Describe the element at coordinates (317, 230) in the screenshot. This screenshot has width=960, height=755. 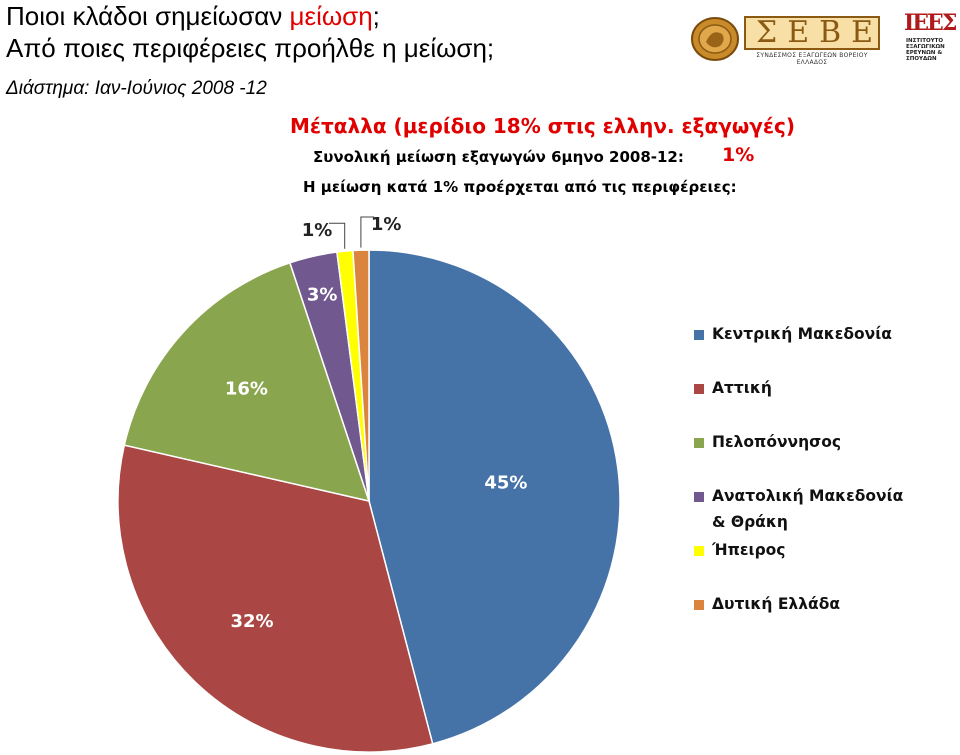
I see `data-label-5: 1%` at that location.